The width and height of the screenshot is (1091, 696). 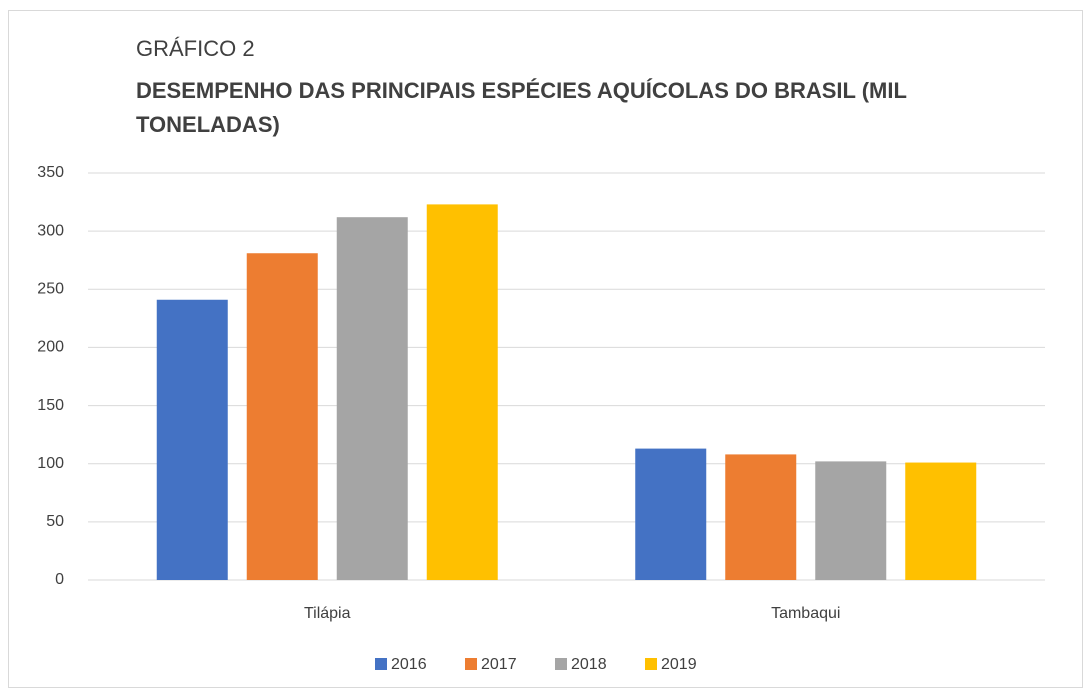 I want to click on legend-label: 2018, so click(x=589, y=664).